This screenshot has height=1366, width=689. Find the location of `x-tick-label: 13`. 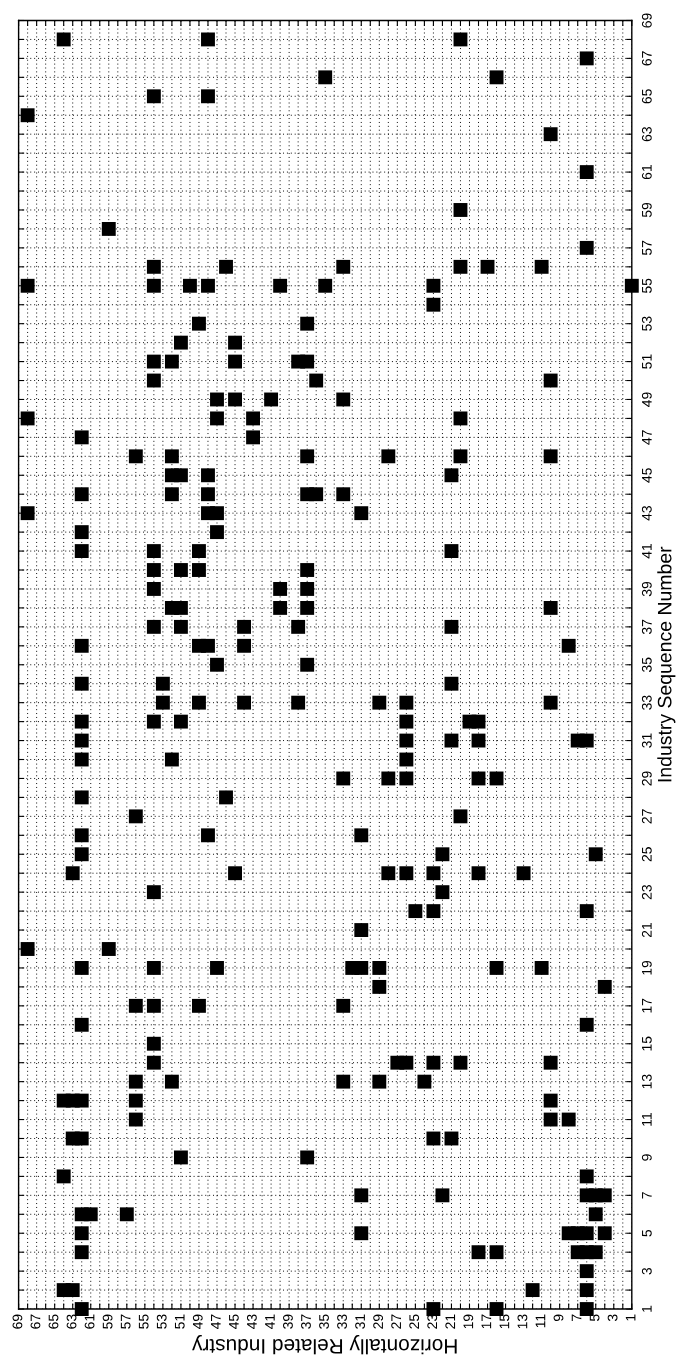

x-tick-label: 13 is located at coordinates (522, 1321).